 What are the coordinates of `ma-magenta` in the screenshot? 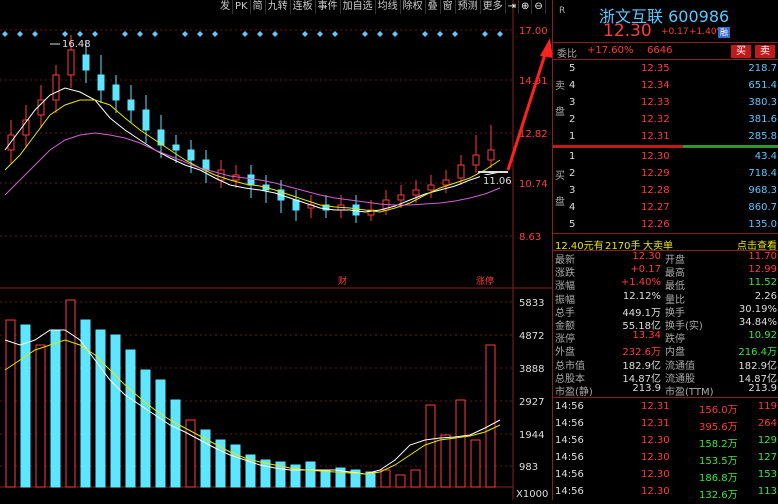 It's located at (252, 169).